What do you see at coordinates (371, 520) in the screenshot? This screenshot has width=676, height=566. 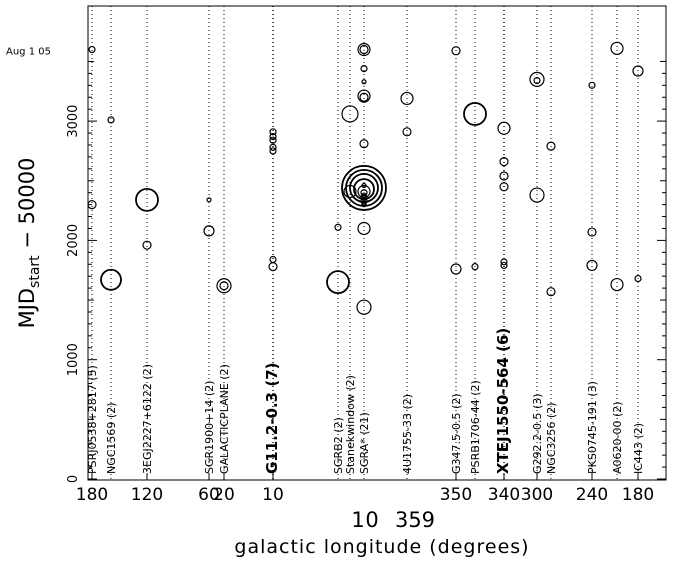 I see `x-tick-label: 0` at bounding box center [371, 520].